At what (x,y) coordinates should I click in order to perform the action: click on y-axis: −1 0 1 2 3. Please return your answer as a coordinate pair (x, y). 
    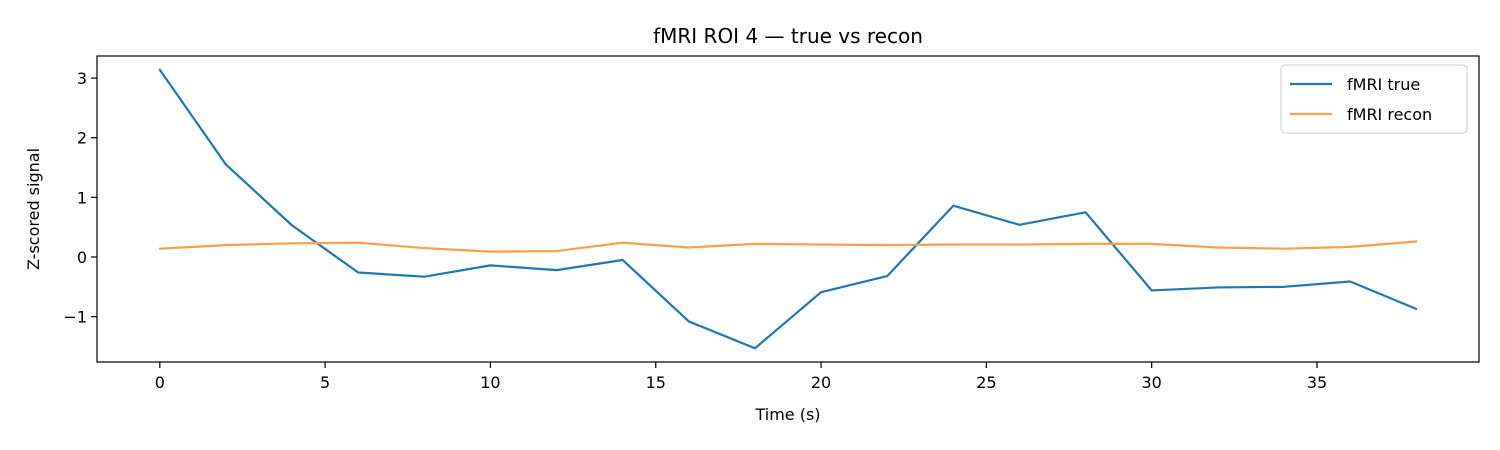
    Looking at the image, I should click on (80, 198).